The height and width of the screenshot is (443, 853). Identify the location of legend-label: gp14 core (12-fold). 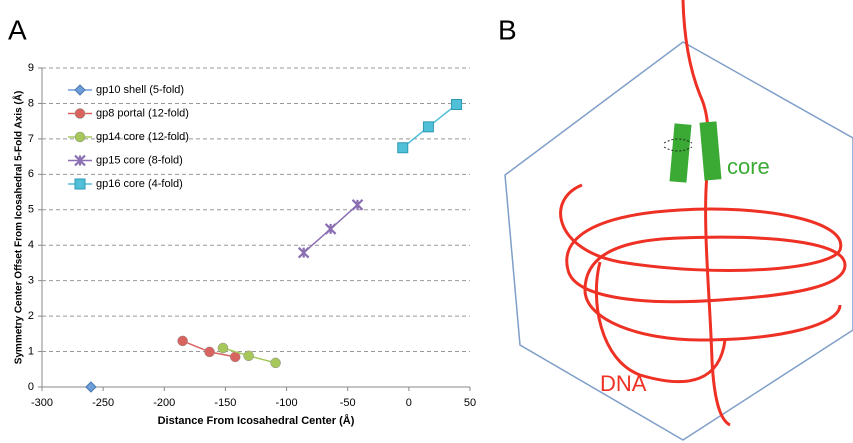
(142, 137).